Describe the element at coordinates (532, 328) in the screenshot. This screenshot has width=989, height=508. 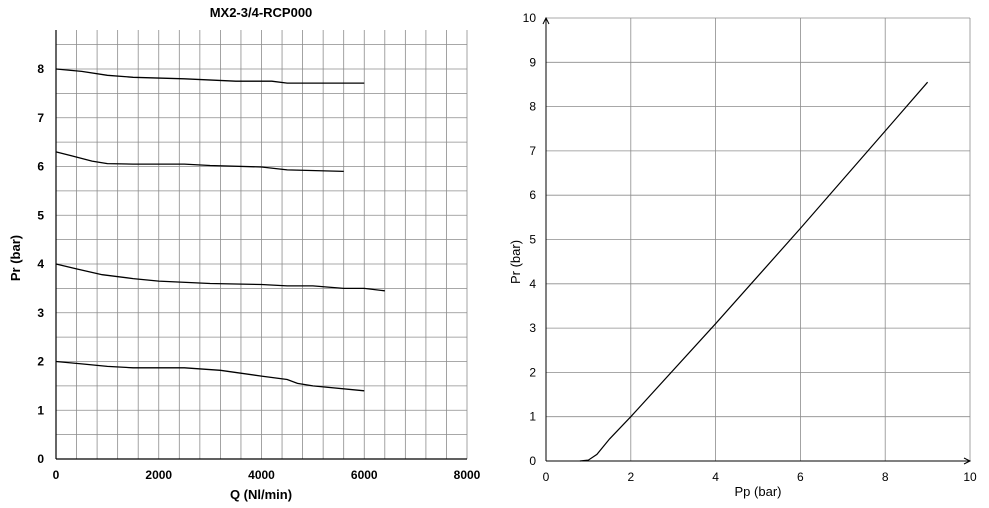
I see `right-y-tick-label: 3` at that location.